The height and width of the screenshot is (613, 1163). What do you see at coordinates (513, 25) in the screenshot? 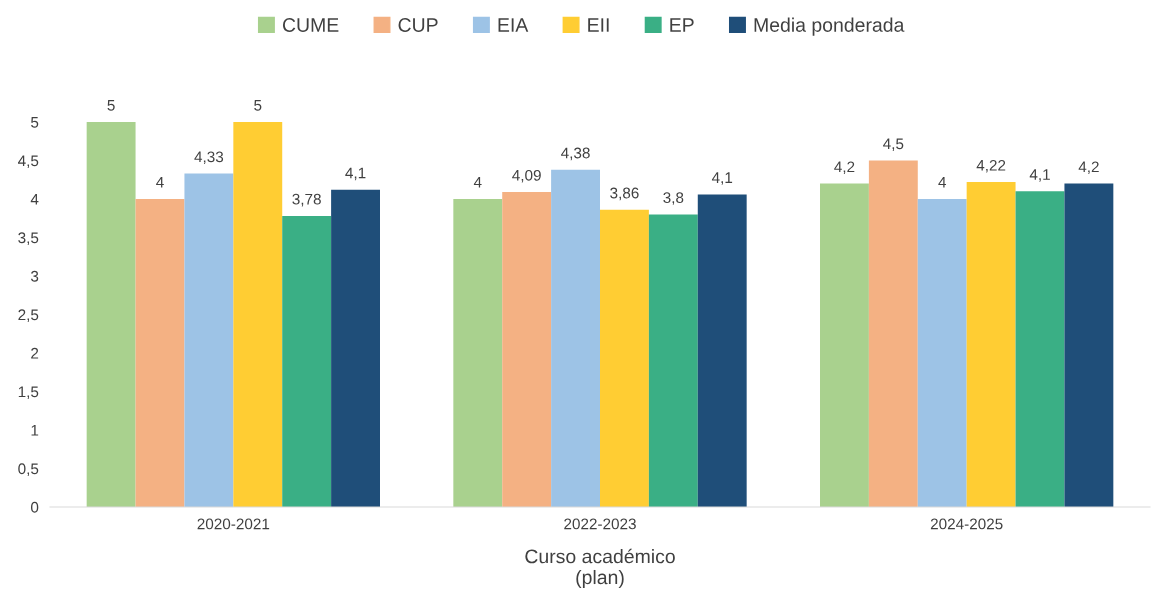
I see `legend-label: EIA` at bounding box center [513, 25].